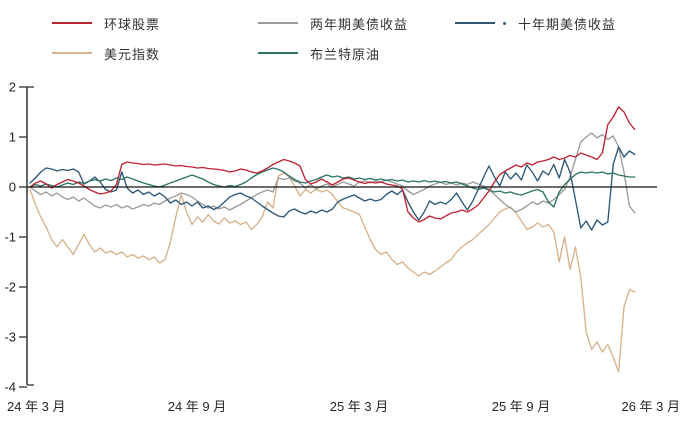 Image resolution: width=682 pixels, height=432 pixels. Describe the element at coordinates (359, 406) in the screenshot. I see `x-tick-label: 25 年 3 月` at that location.